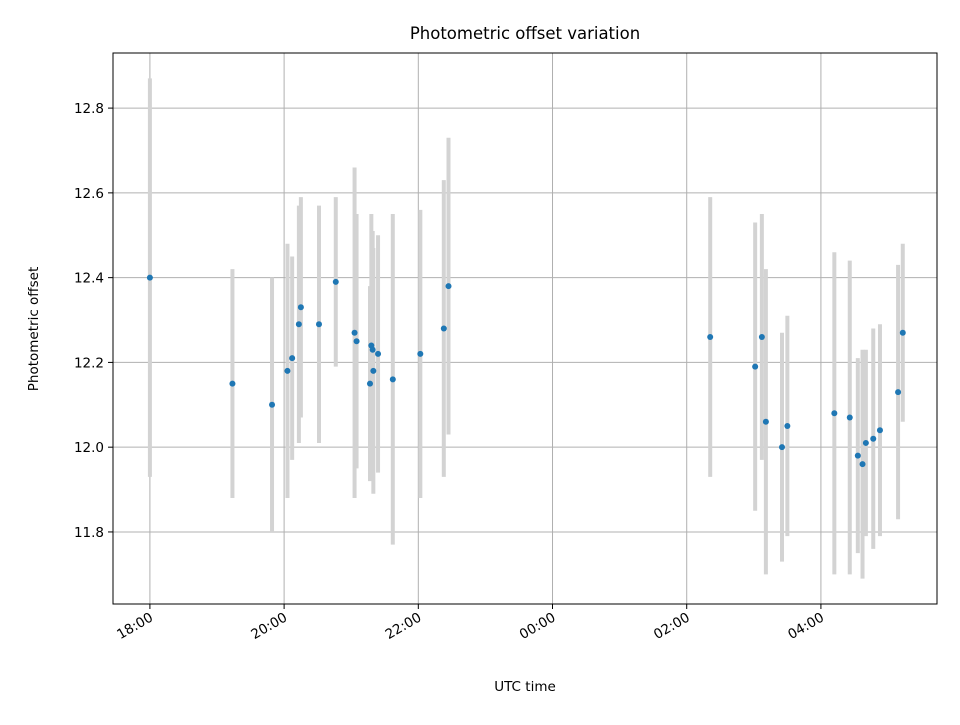 The height and width of the screenshot is (725, 960). What do you see at coordinates (806, 626) in the screenshot?
I see `x-tick-label: 04:00` at bounding box center [806, 626].